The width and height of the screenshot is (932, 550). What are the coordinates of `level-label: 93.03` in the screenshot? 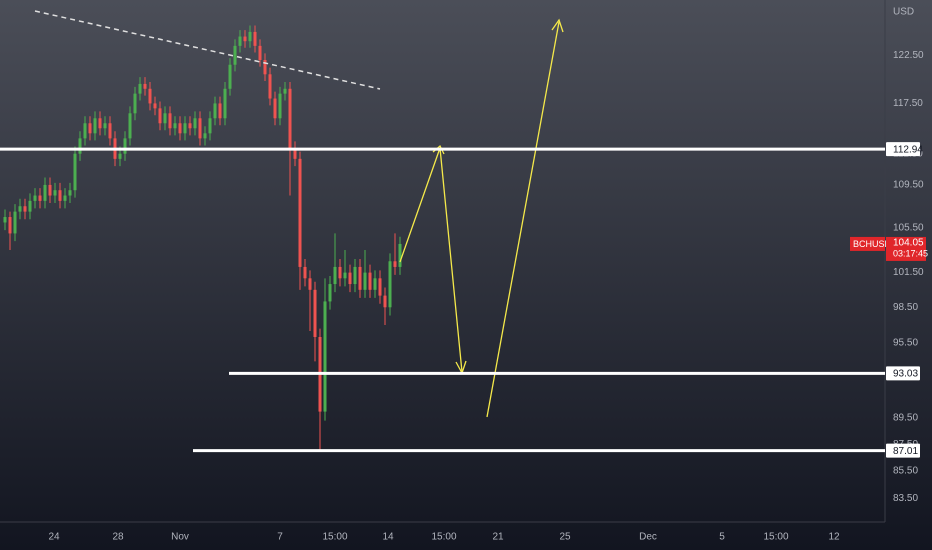 It's located at (905, 373).